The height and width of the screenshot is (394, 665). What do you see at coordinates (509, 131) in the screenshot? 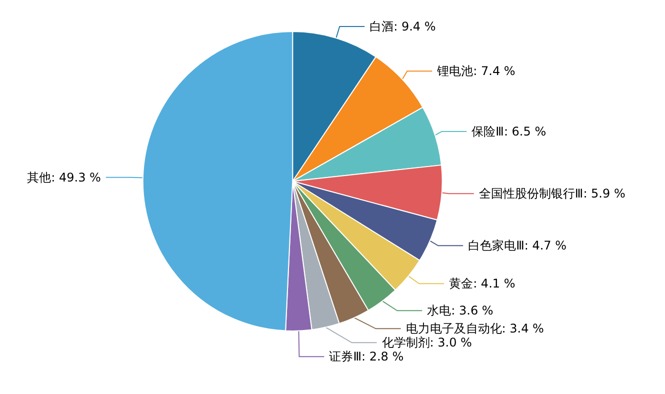
I see `slice-label: 保险Ⅲ: 6.5 %` at bounding box center [509, 131].